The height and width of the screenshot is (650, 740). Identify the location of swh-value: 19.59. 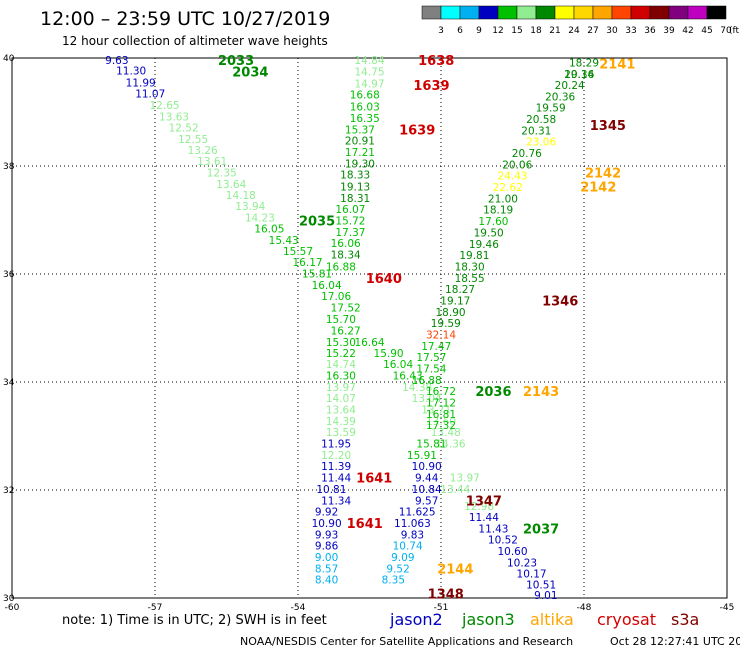
(551, 109).